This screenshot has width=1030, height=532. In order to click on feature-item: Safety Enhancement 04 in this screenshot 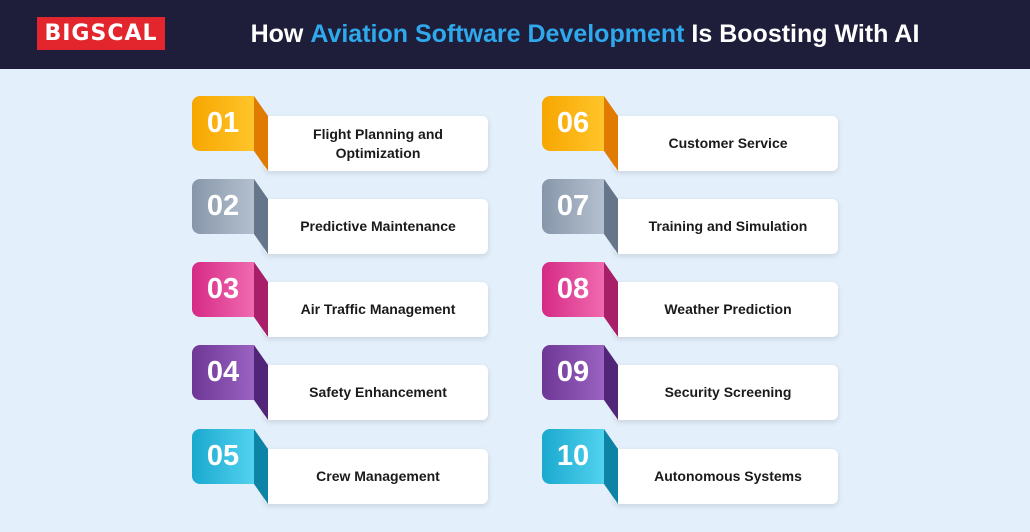, I will do `click(341, 384)`.